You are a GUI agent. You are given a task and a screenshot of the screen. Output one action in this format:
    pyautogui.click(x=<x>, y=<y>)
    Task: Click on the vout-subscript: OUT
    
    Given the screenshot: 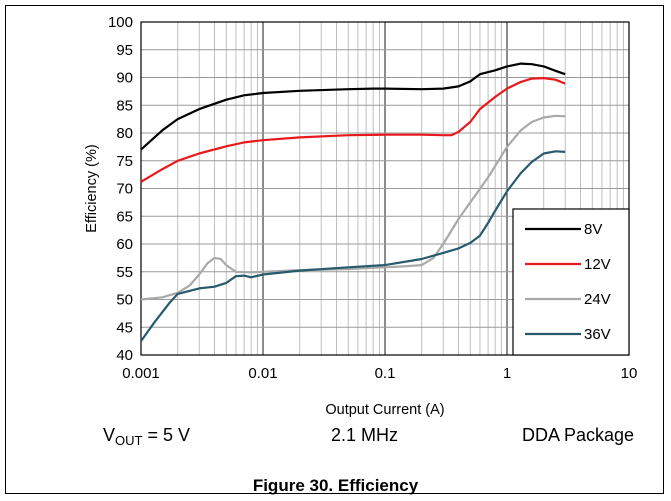 What is the action you would take?
    pyautogui.click(x=129, y=440)
    